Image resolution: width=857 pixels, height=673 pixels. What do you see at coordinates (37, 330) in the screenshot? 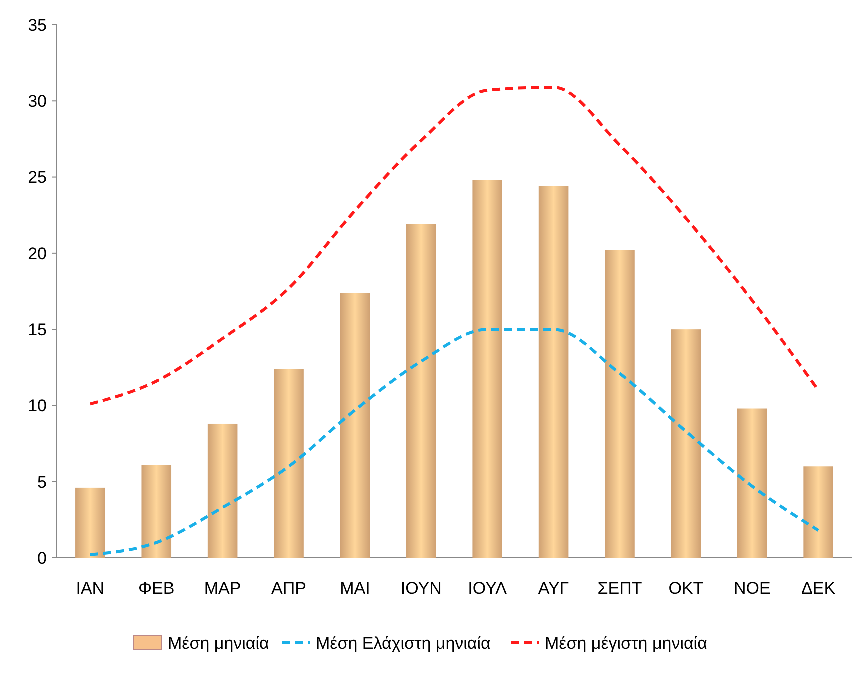
I see `y-tick-label: 15` at bounding box center [37, 330].